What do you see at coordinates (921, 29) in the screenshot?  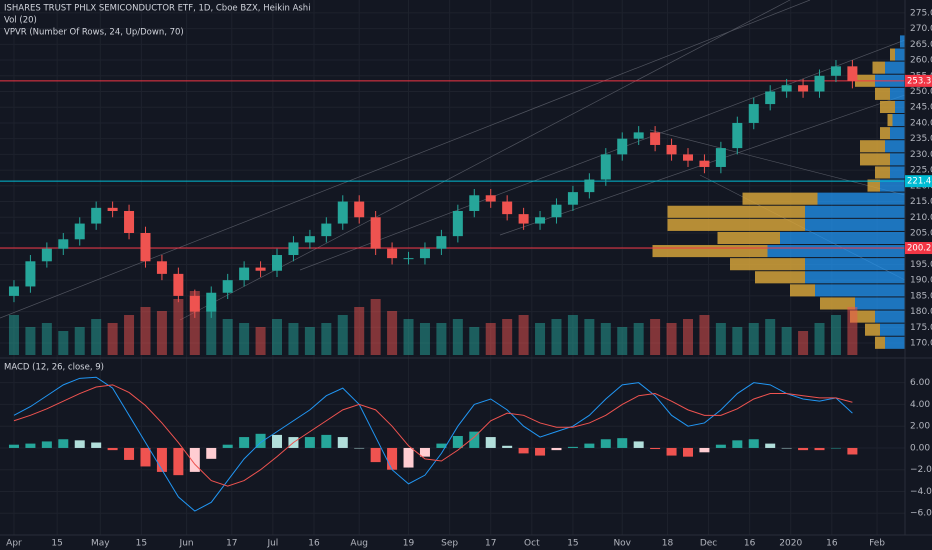 I see `y-tick-label: 270.00` at bounding box center [921, 29].